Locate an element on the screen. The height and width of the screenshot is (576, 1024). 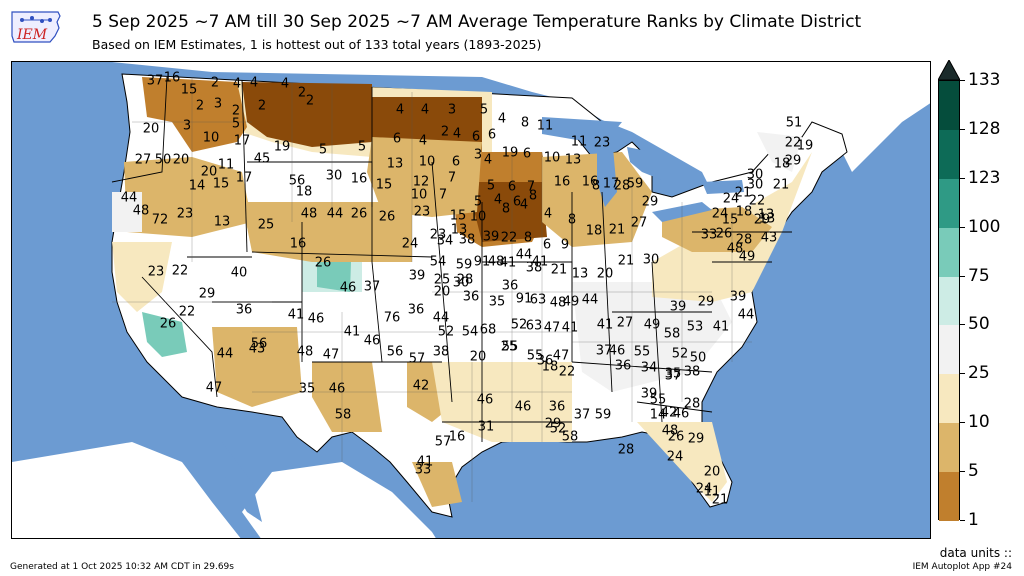
colorbar-extend-arrow is located at coordinates (949, 70).